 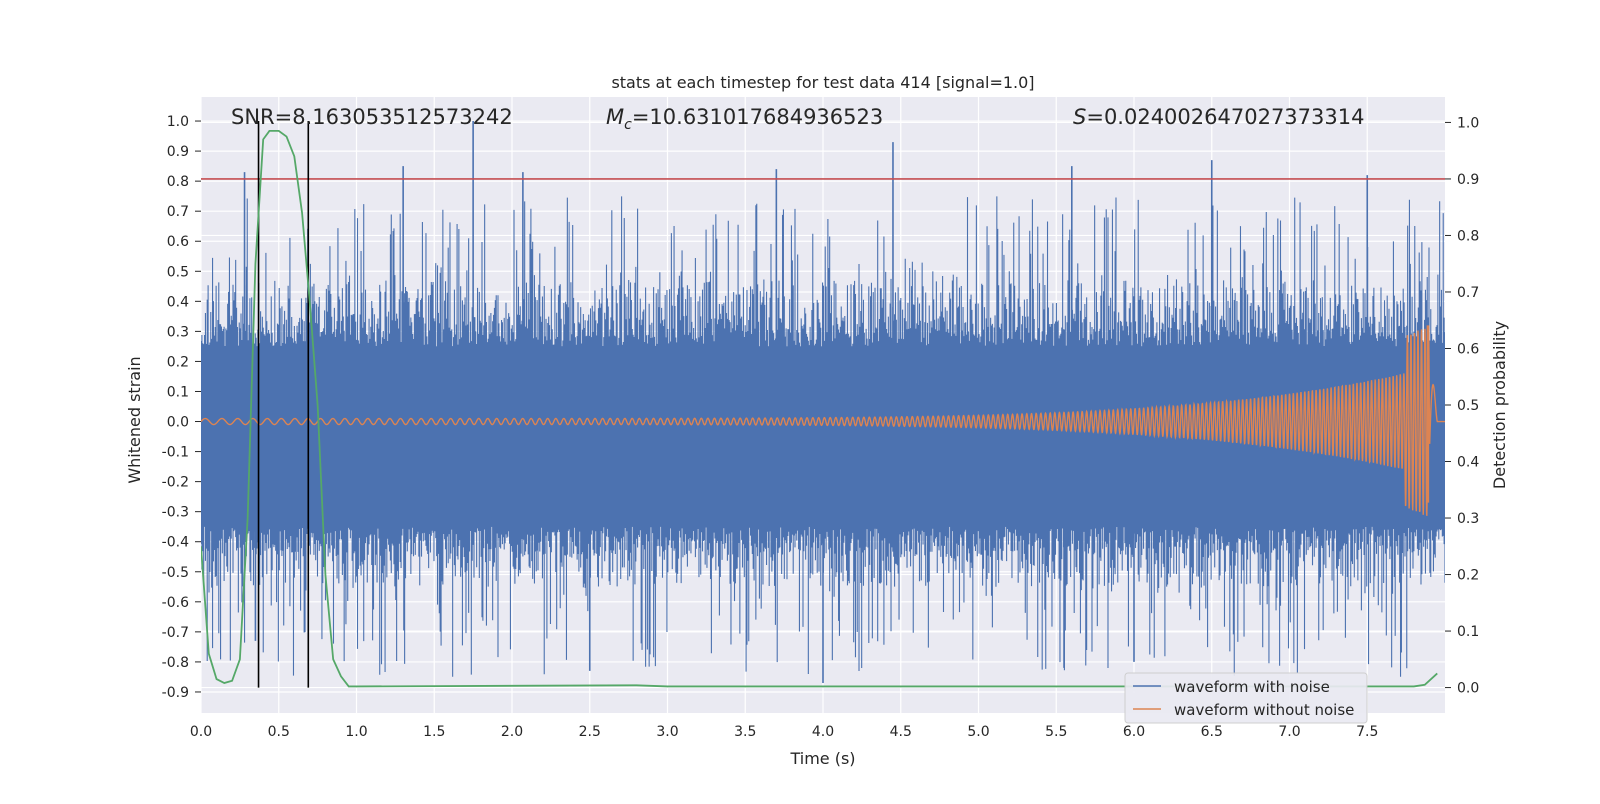 What do you see at coordinates (757, 117) in the screenshot?
I see `mc-value: =10.631017684936523` at bounding box center [757, 117].